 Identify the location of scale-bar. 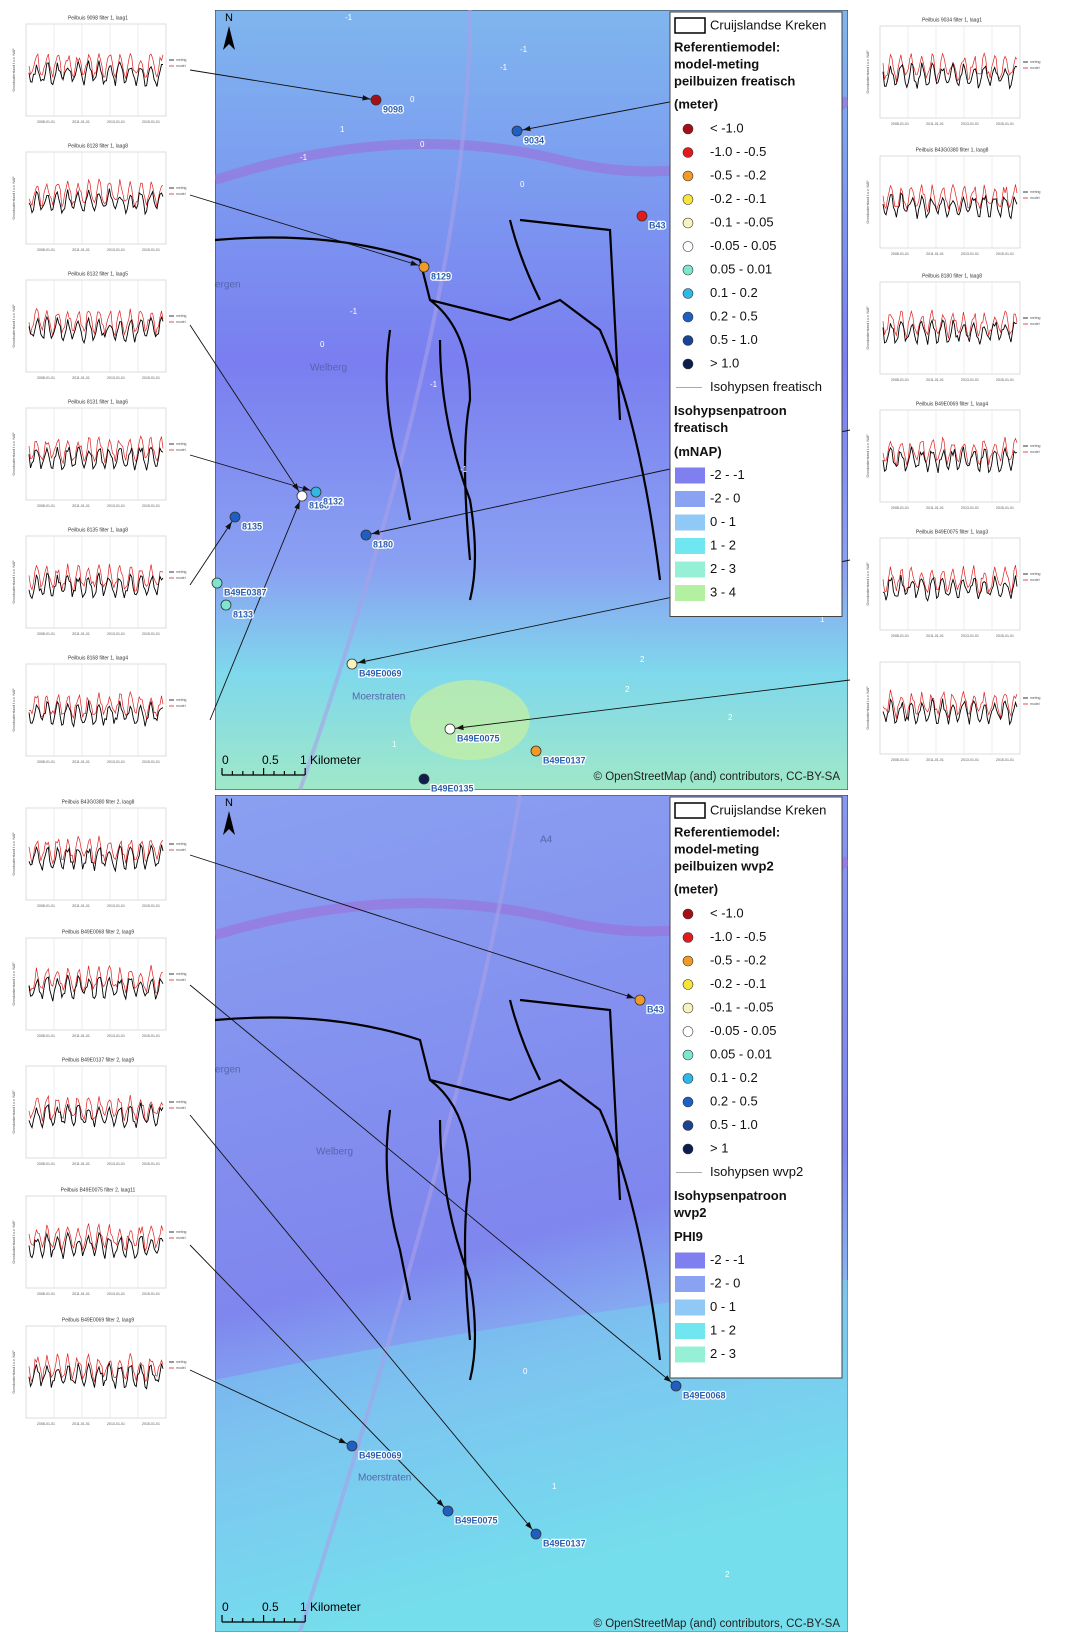
(263, 1619).